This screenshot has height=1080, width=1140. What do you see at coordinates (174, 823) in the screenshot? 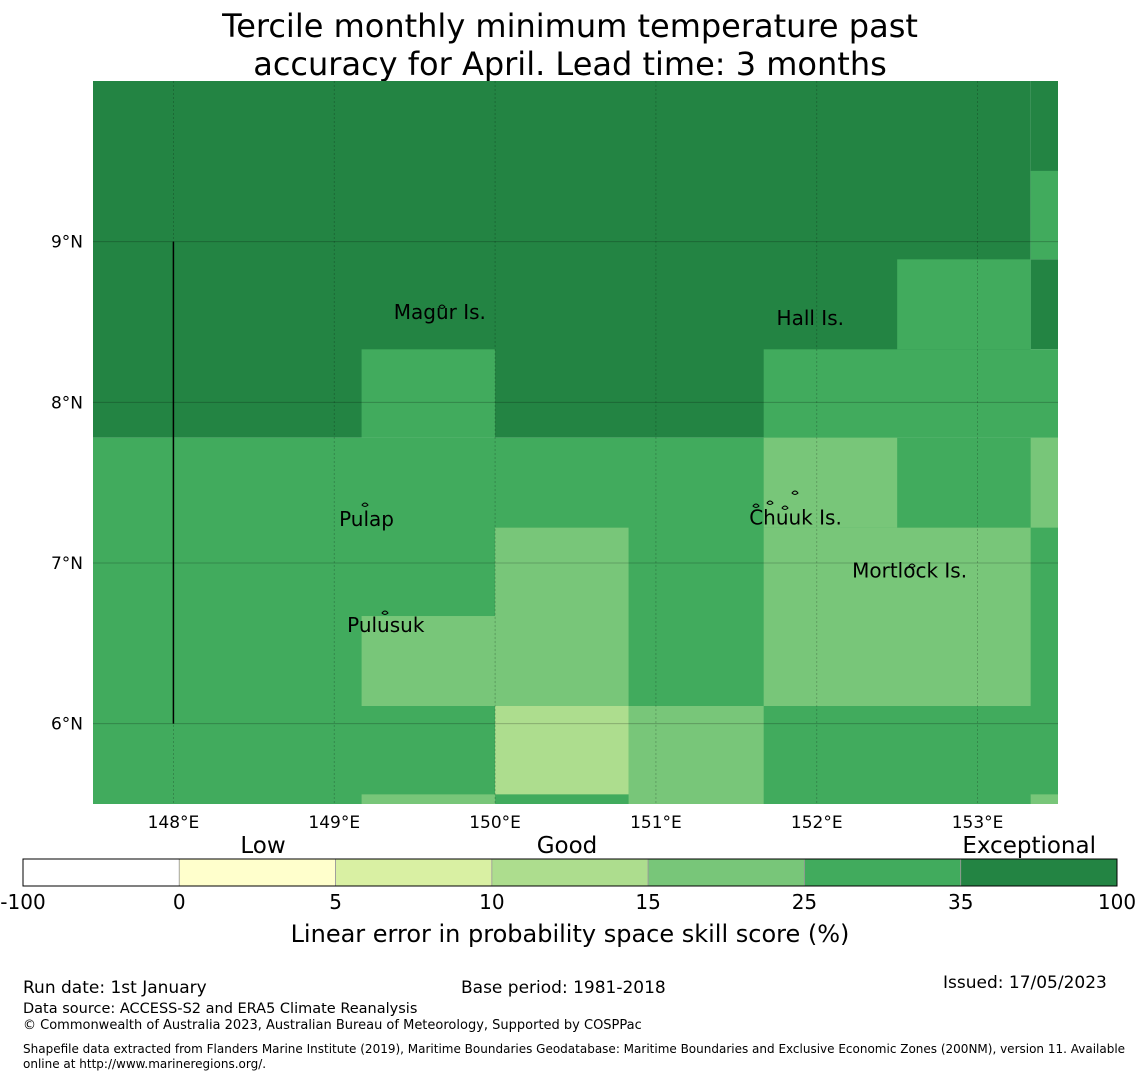
I see `lon-tick-label: 148°E` at bounding box center [174, 823].